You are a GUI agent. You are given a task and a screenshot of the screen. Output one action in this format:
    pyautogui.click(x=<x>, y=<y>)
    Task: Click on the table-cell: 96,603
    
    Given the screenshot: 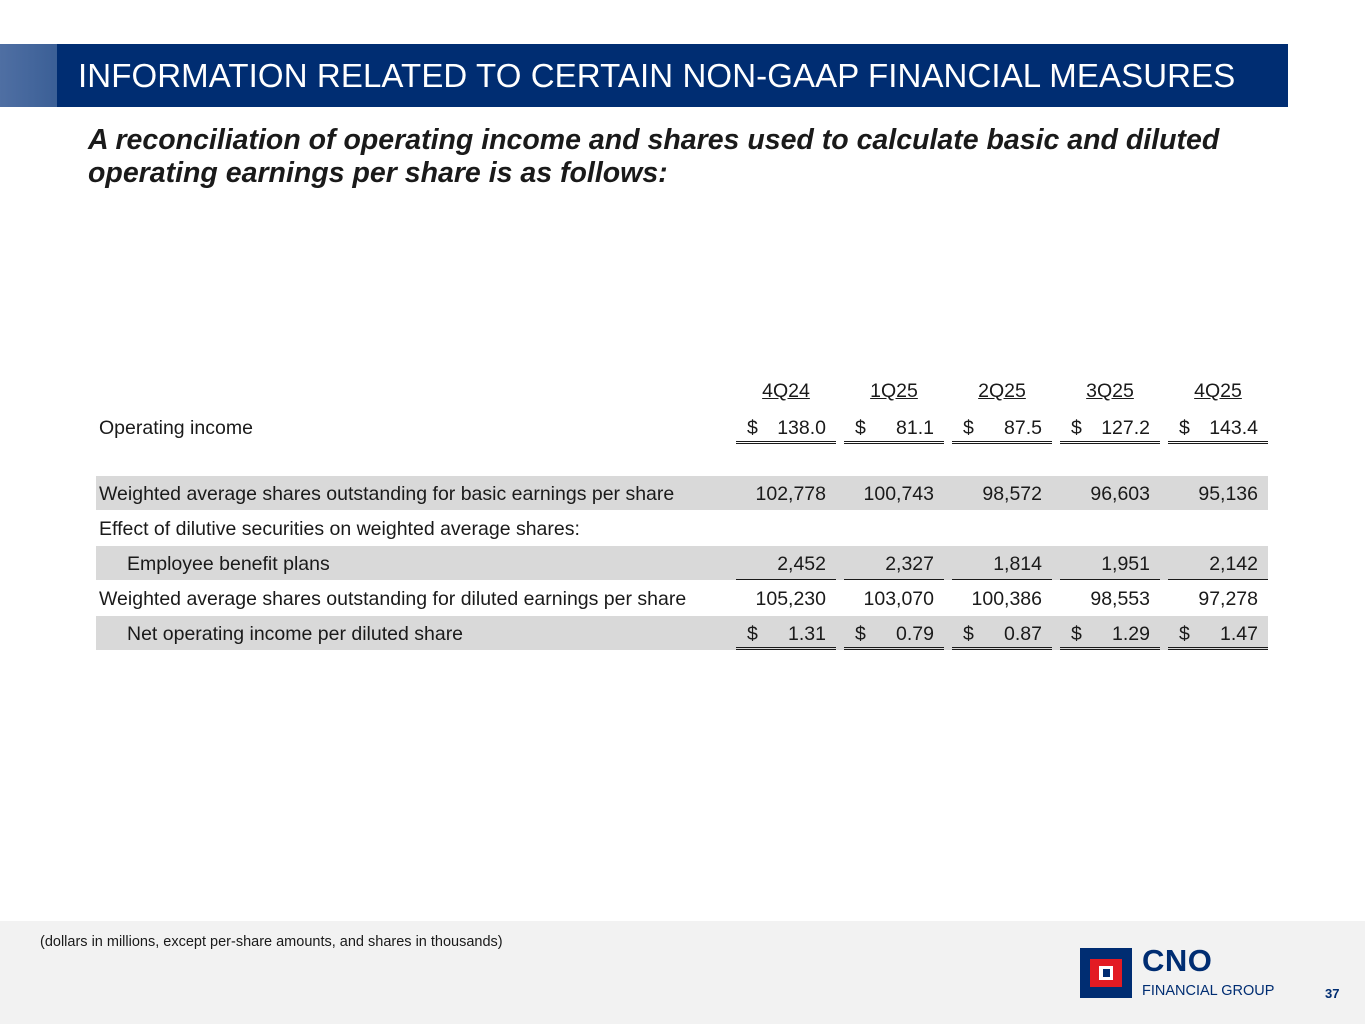 What is the action you would take?
    pyautogui.click(x=1110, y=493)
    